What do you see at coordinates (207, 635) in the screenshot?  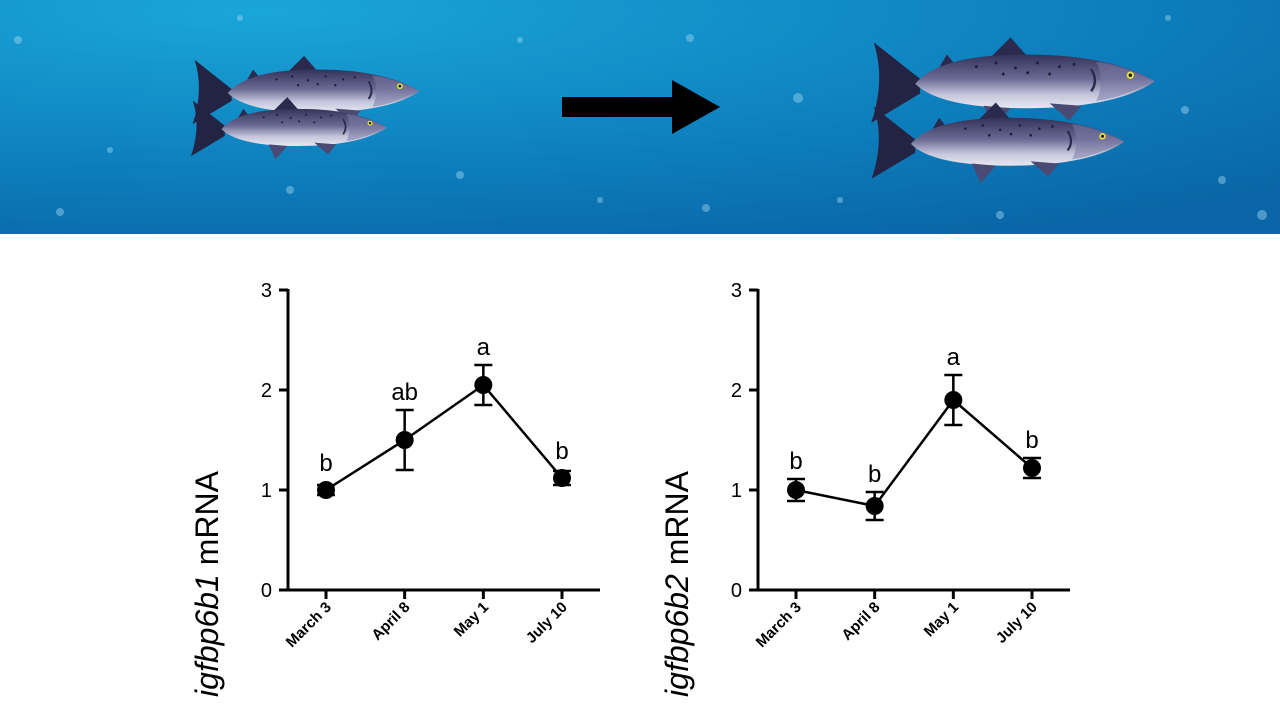 I see `y-axis-gene: igfbp6b1` at bounding box center [207, 635].